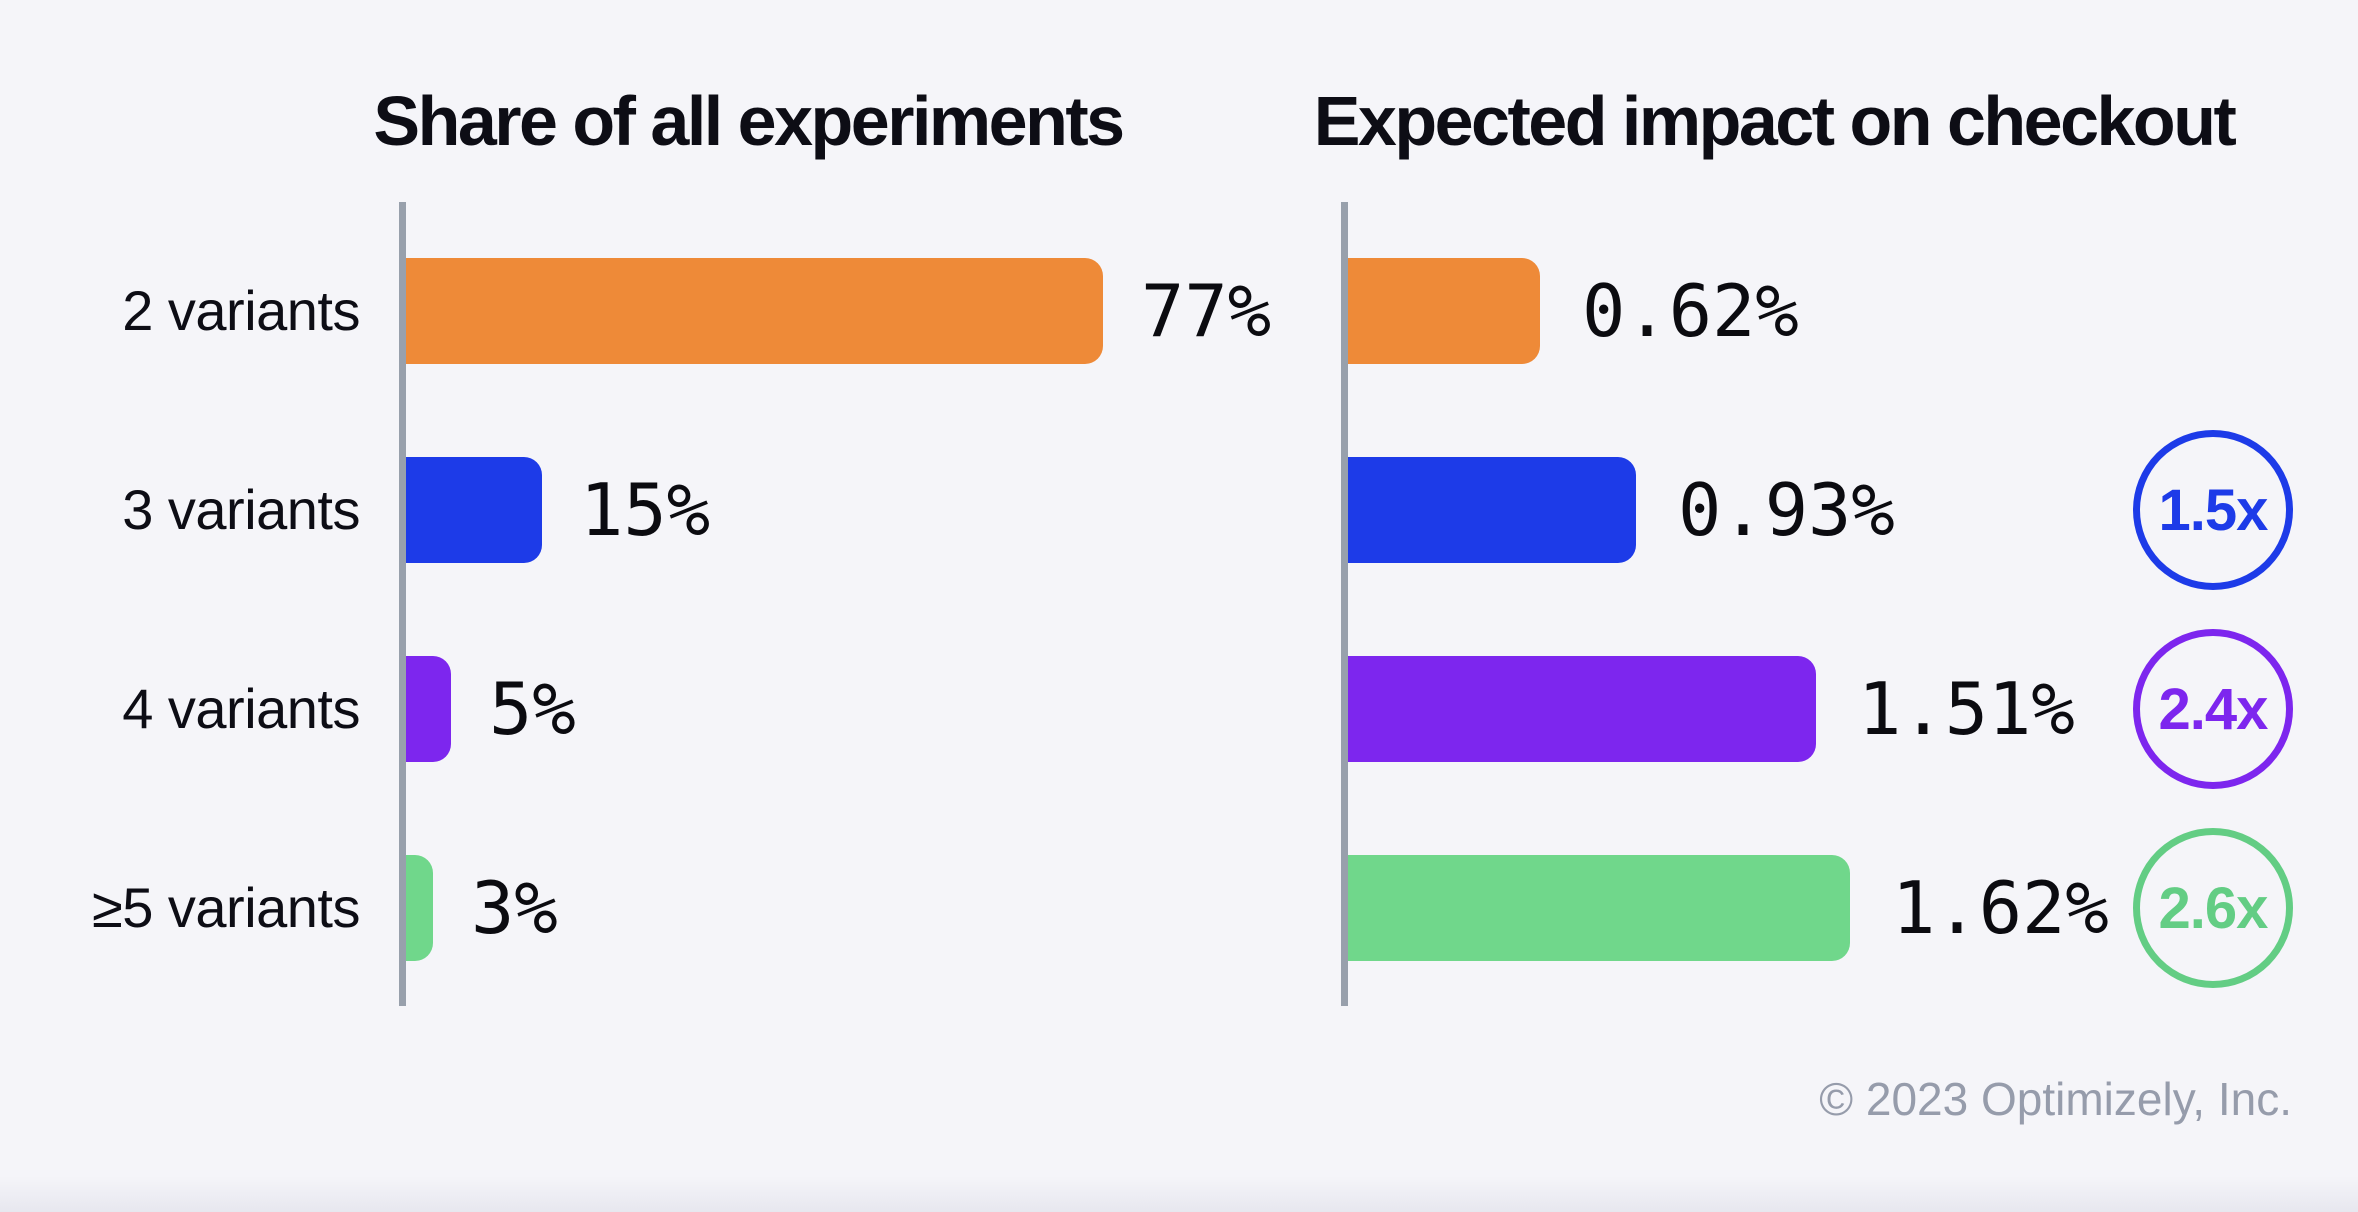 This screenshot has width=2358, height=1212. Describe the element at coordinates (1966, 709) in the screenshot. I see `value-label: 1.51%` at that location.